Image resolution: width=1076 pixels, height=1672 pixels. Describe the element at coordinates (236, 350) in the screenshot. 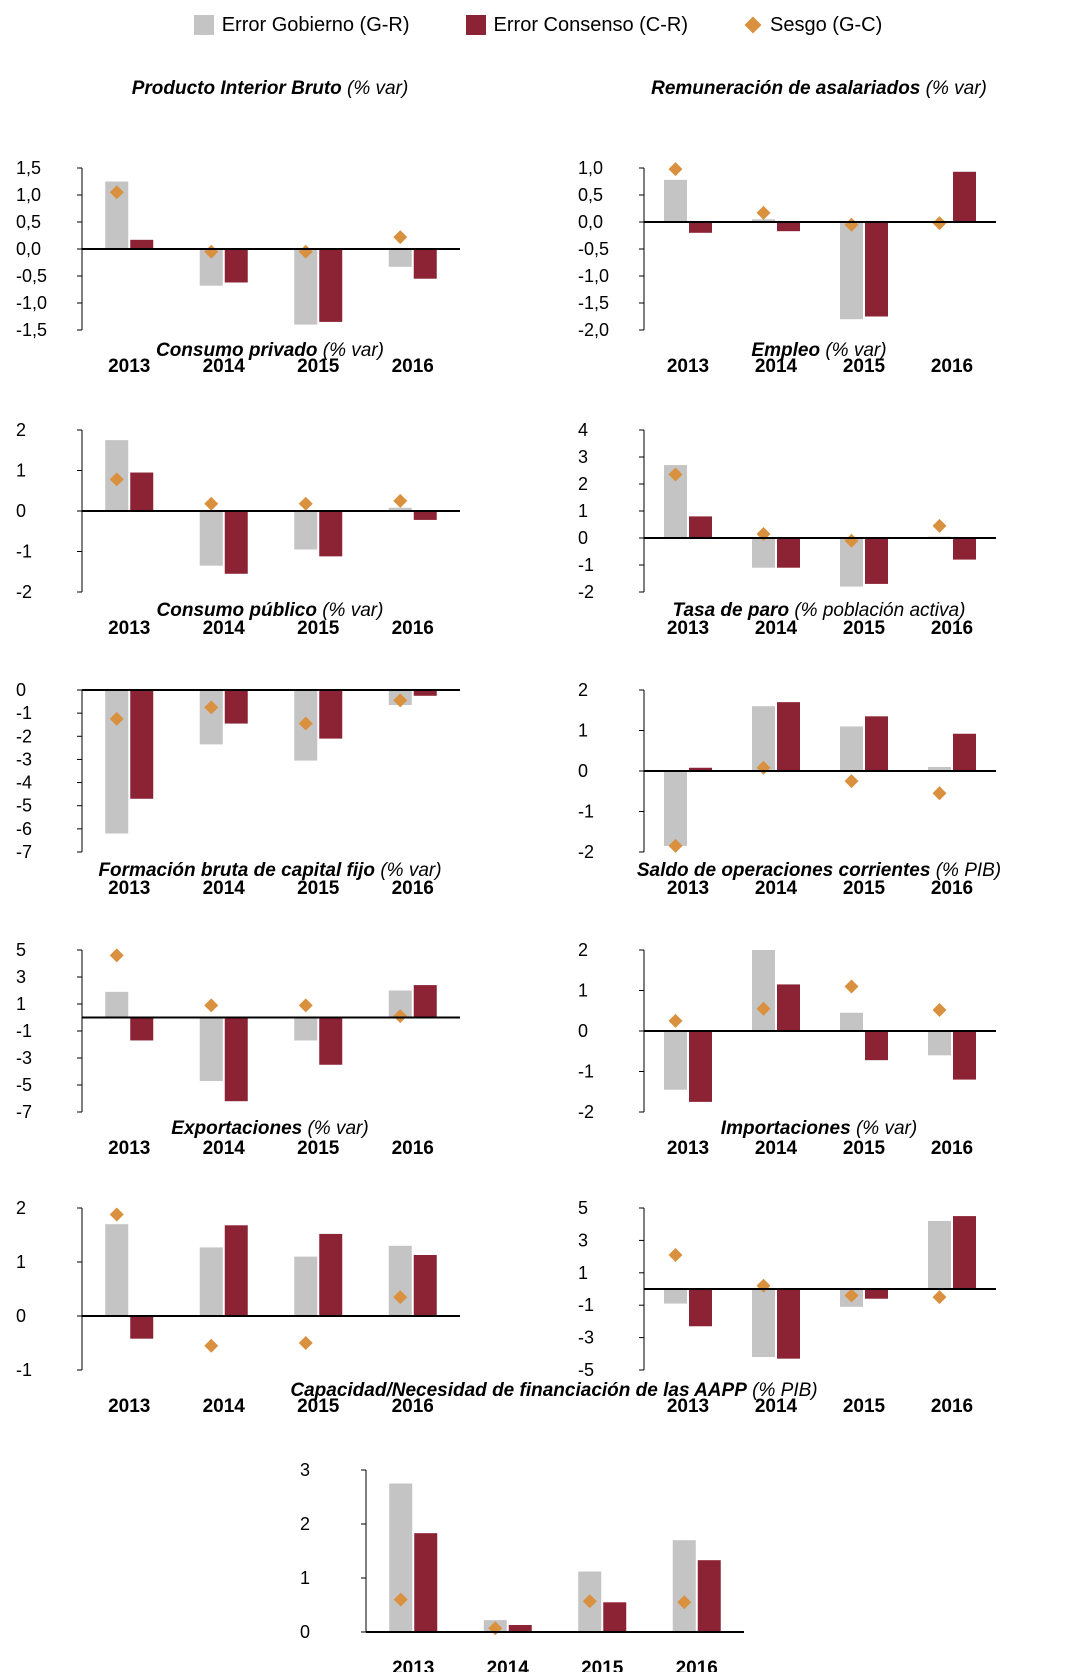

I see `chart-title-main: Consumo privado` at that location.